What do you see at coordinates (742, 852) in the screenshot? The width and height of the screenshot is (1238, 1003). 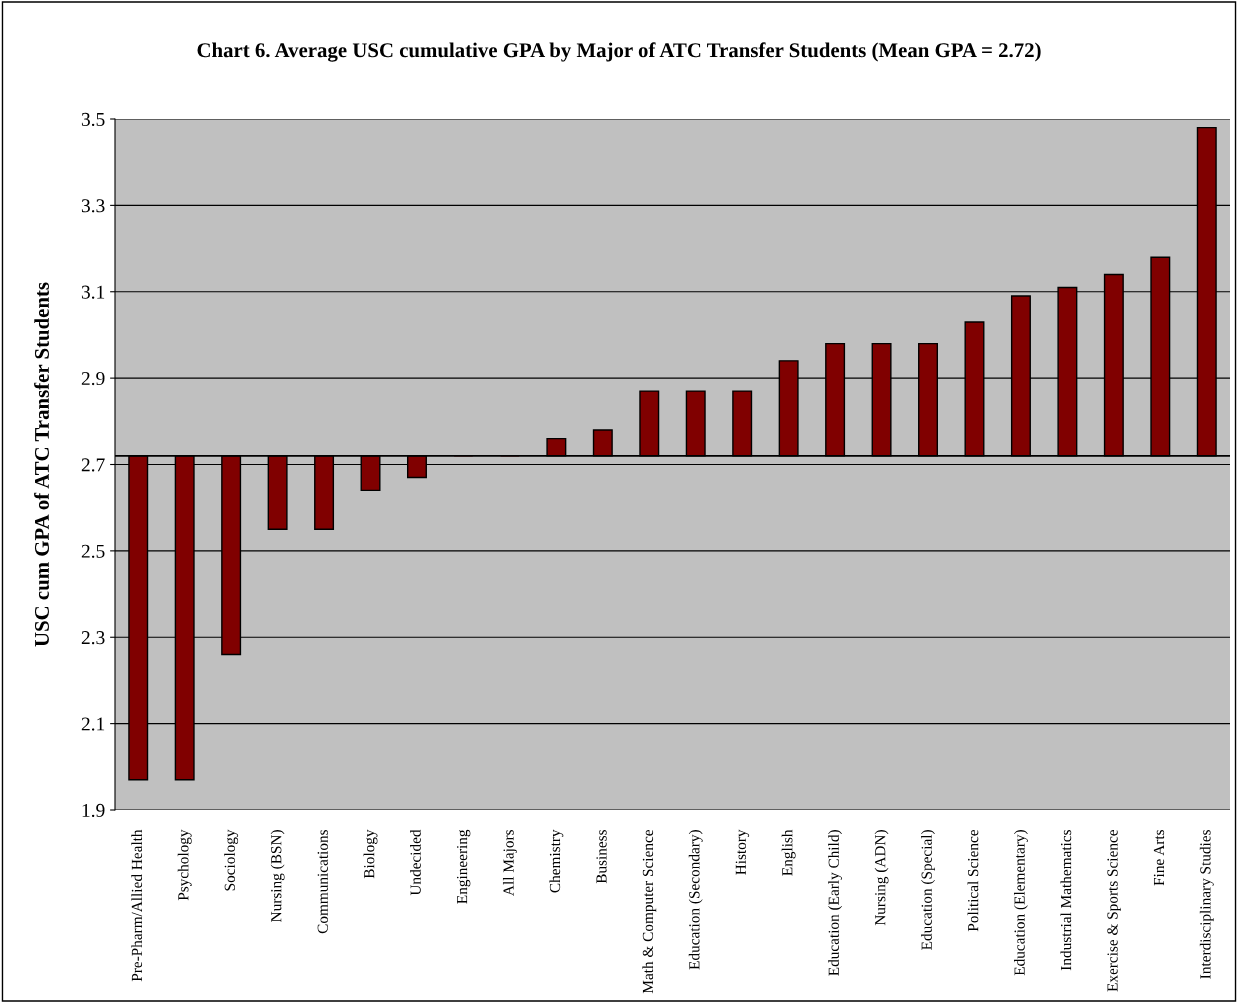 I see `x-tick-label: History` at bounding box center [742, 852].